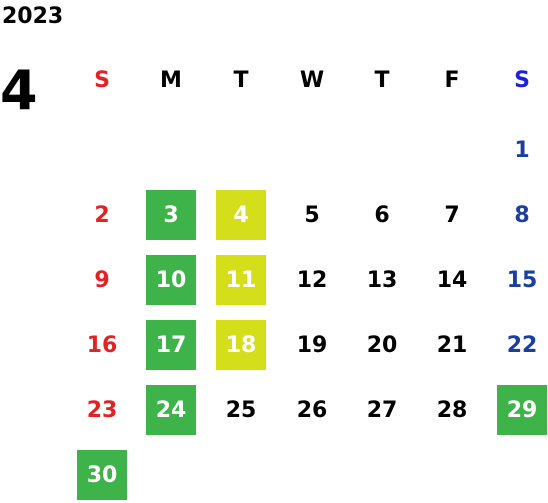 The height and width of the screenshot is (503, 548). What do you see at coordinates (171, 410) in the screenshot?
I see `day-cell-24: 24` at bounding box center [171, 410].